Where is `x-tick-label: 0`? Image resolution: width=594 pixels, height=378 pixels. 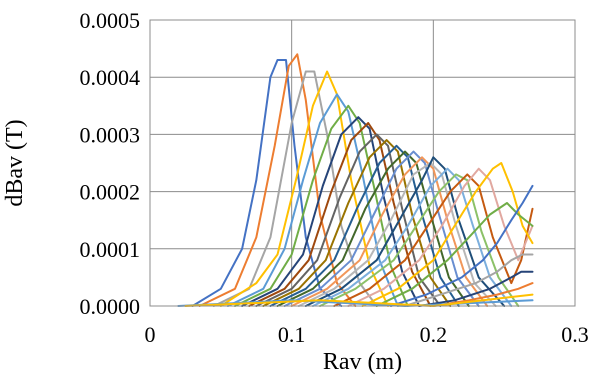 x-tick-label: 0 is located at coordinates (150, 334).